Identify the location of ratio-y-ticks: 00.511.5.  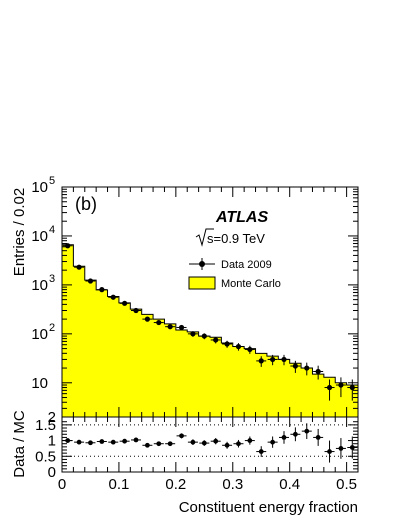
(196, 449).